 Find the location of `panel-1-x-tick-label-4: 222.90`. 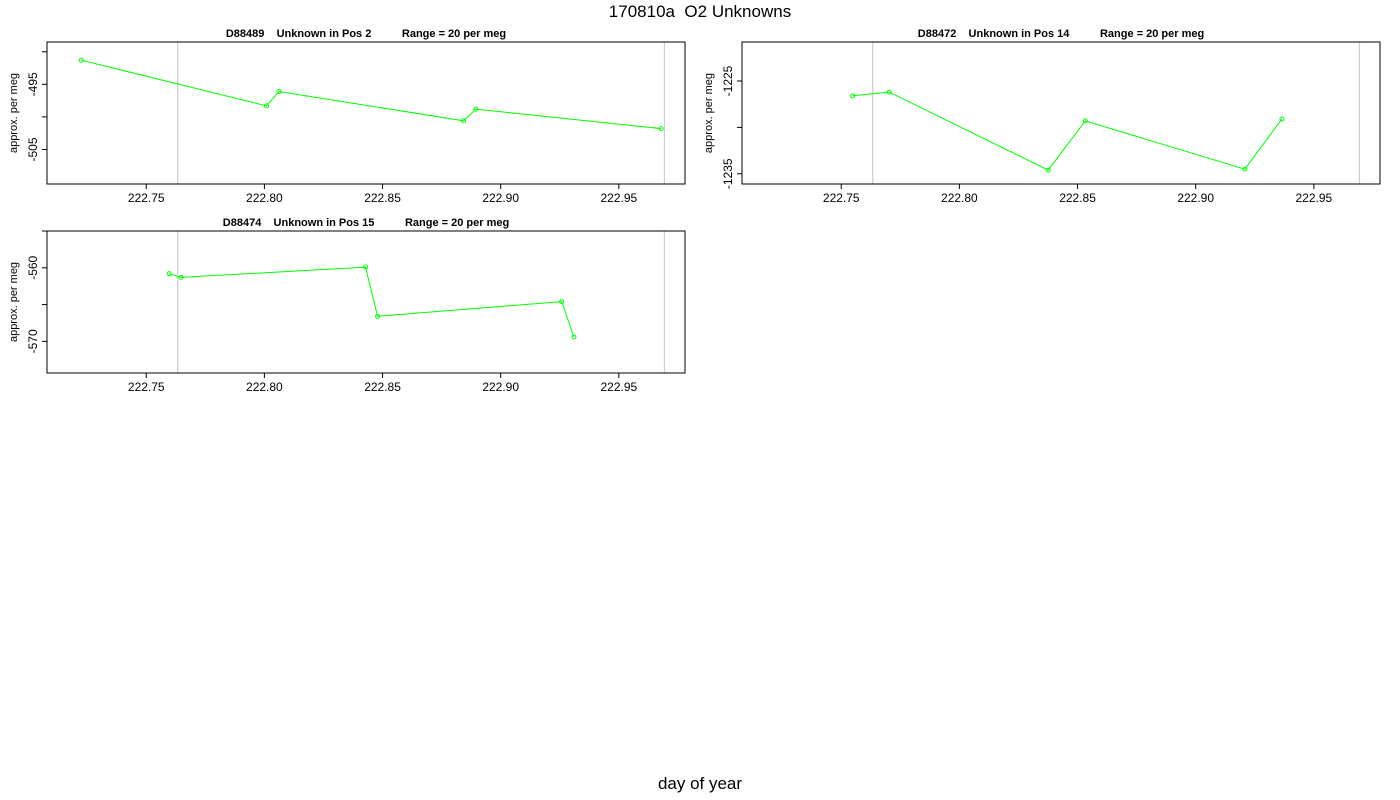

panel-1-x-tick-label-4: 222.90 is located at coordinates (500, 198).